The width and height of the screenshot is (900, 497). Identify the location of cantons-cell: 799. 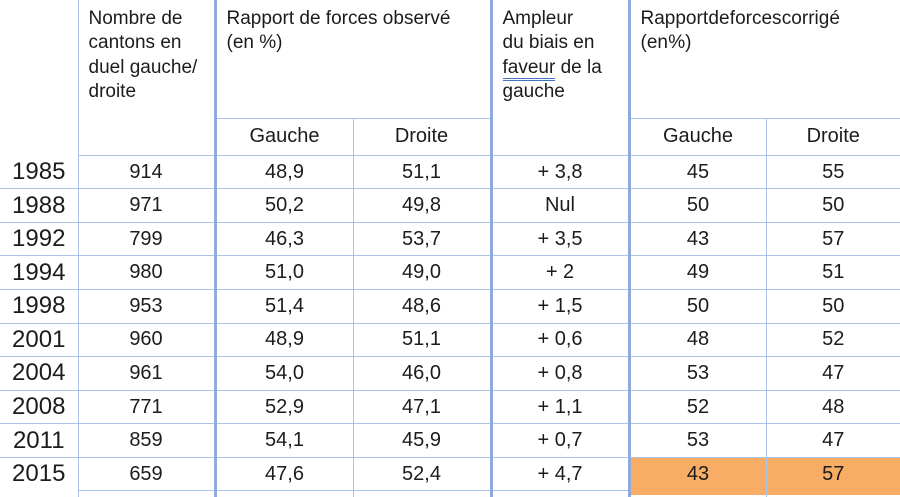
(147, 238).